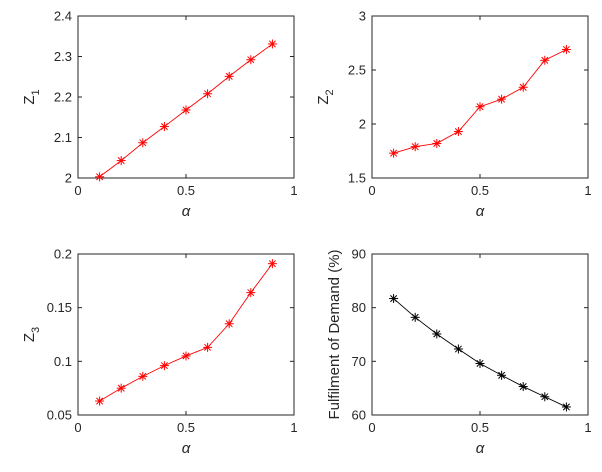 The width and height of the screenshot is (602, 472). Describe the element at coordinates (63, 254) in the screenshot. I see `y-tick-label: 0.2` at that location.